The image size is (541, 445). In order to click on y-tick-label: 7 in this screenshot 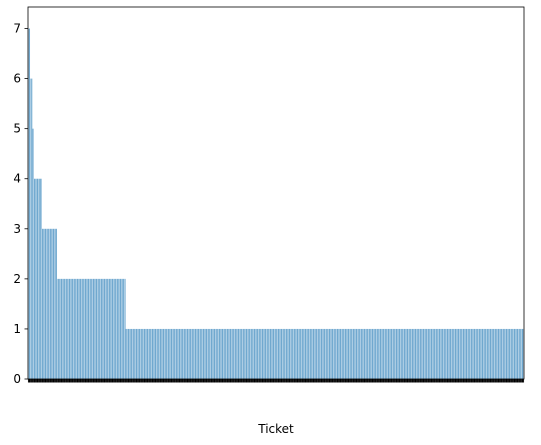, I will do `click(17, 29)`.